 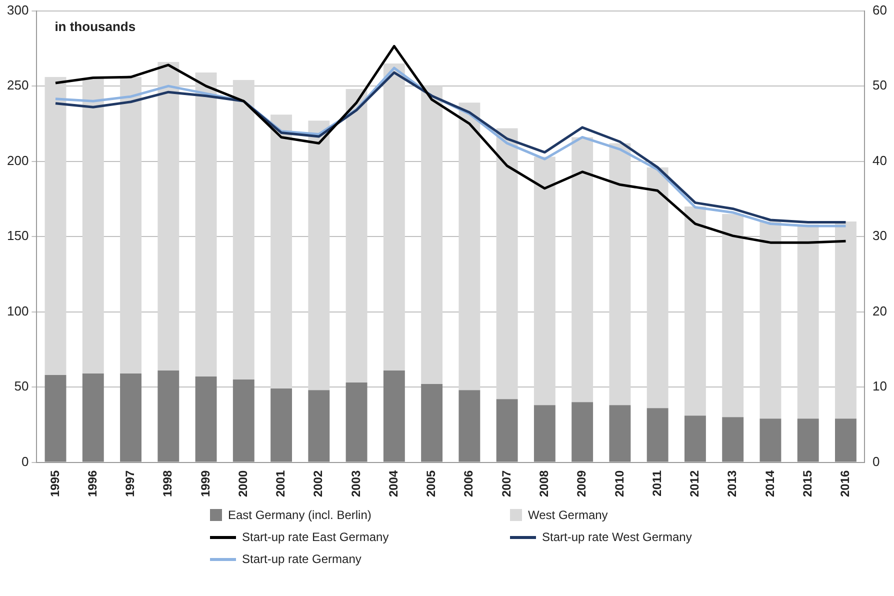 What do you see at coordinates (506, 484) in the screenshot?
I see `x-tick-label: 2007` at bounding box center [506, 484].